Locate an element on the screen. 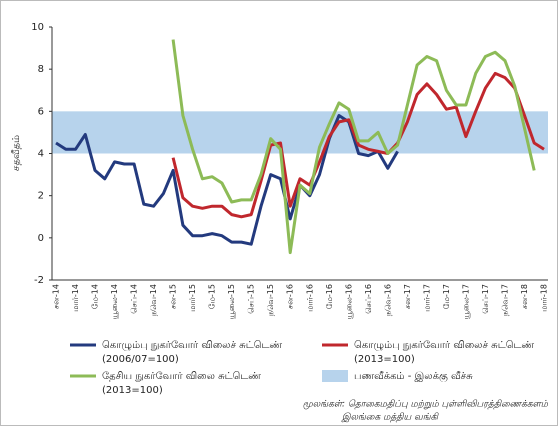 This screenshot has height=426, width=558. x-tick-label: யூலை-17 is located at coordinates (465, 301).